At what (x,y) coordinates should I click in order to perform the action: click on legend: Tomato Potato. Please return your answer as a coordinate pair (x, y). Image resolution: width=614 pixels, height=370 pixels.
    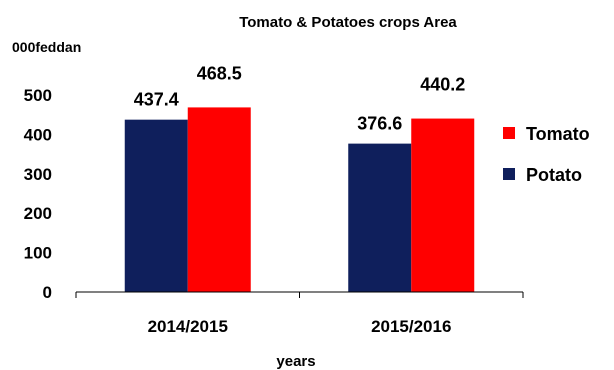
    Looking at the image, I should click on (546, 154).